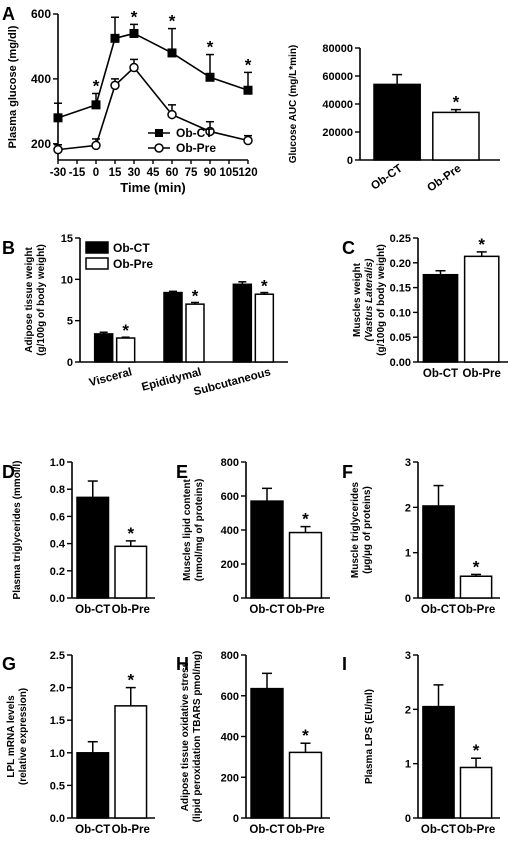 This screenshot has height=861, width=520. Describe the element at coordinates (264, 286) in the screenshot. I see `significance-star-B-2: *` at that location.